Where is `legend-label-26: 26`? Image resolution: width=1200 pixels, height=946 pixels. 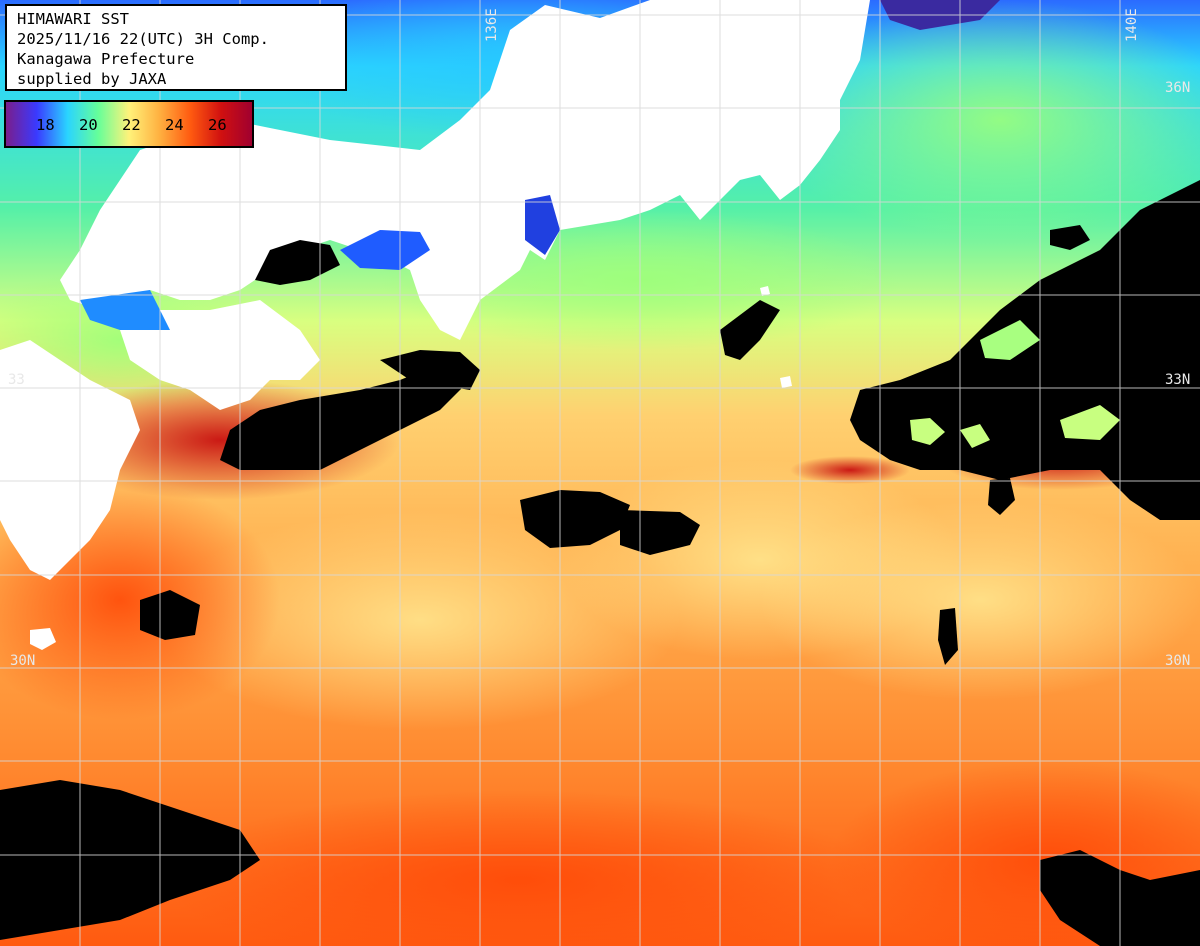 legend-label-26: 26 is located at coordinates (217, 125).